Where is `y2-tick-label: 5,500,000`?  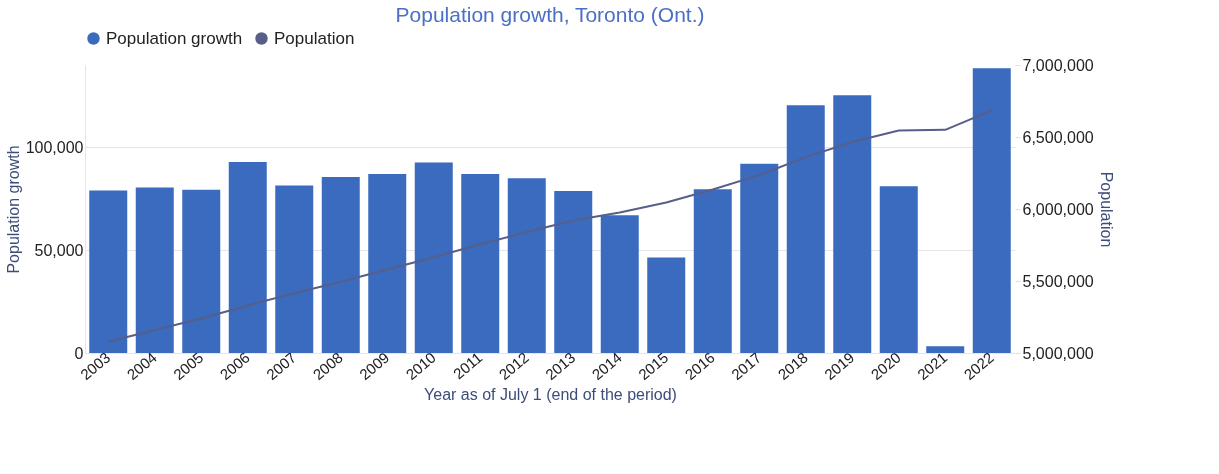 y2-tick-label: 5,500,000 is located at coordinates (1058, 281).